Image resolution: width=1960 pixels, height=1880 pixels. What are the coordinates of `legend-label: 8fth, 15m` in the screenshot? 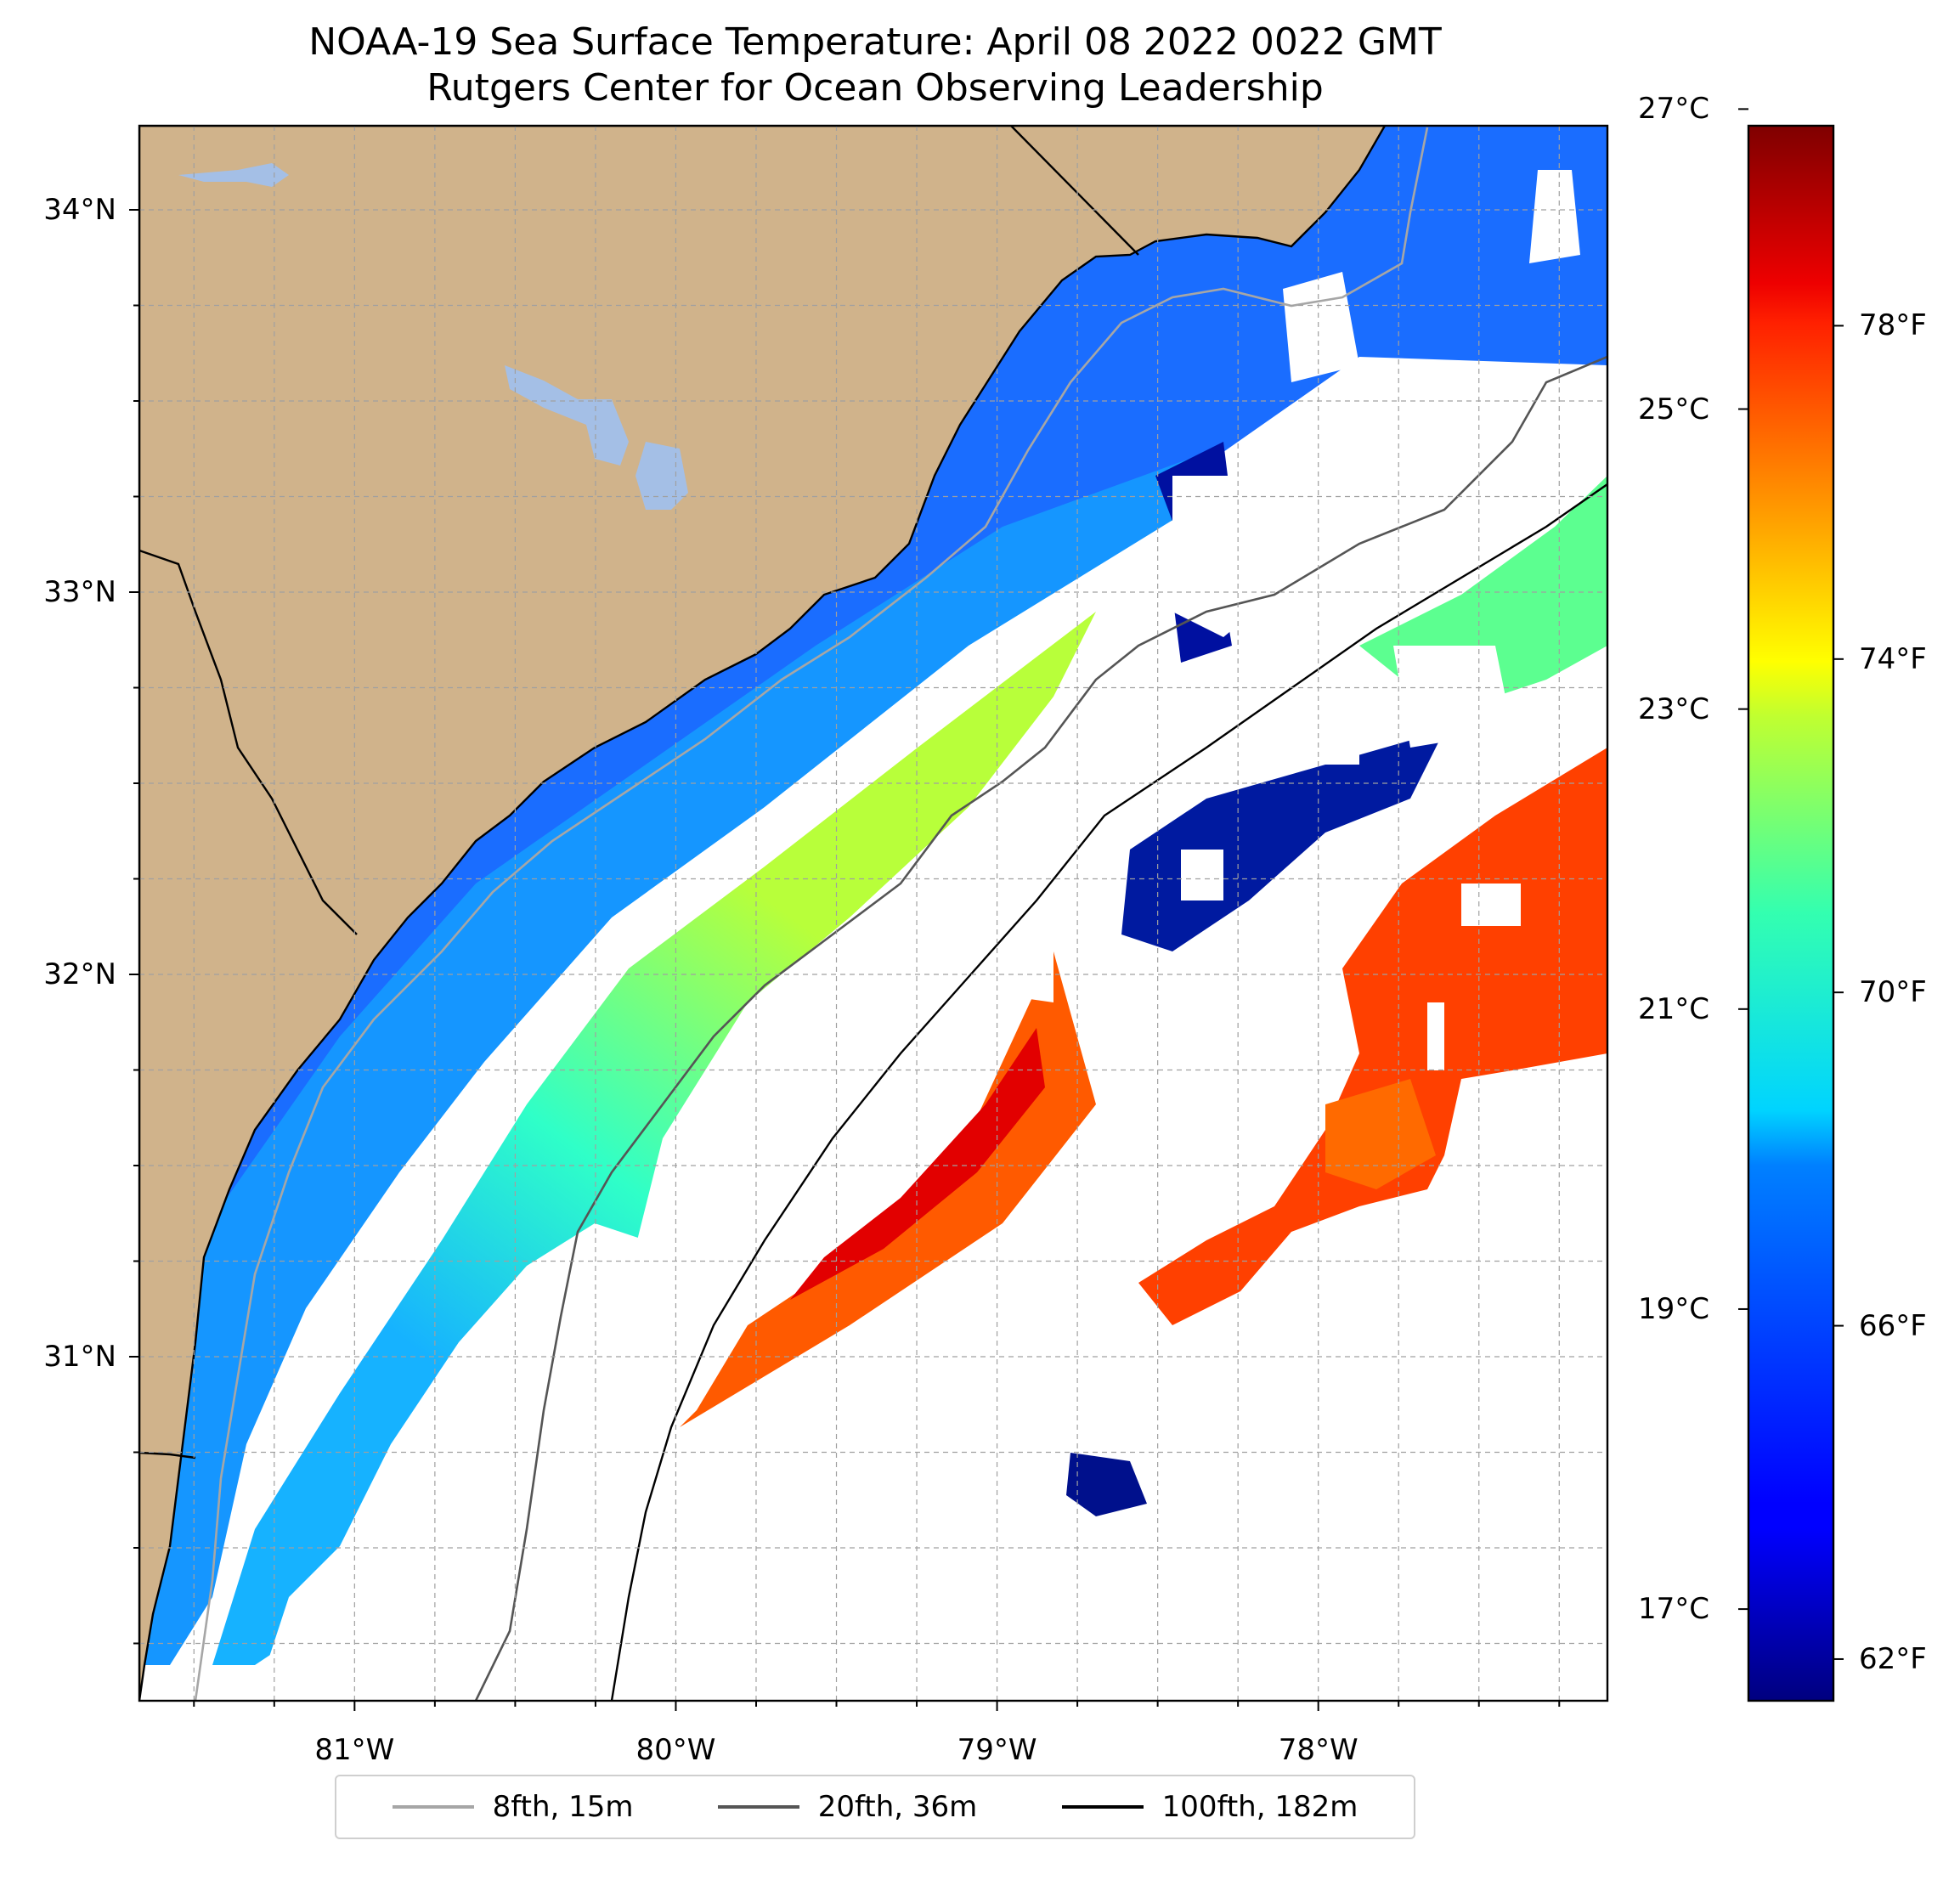 It's located at (563, 1807).